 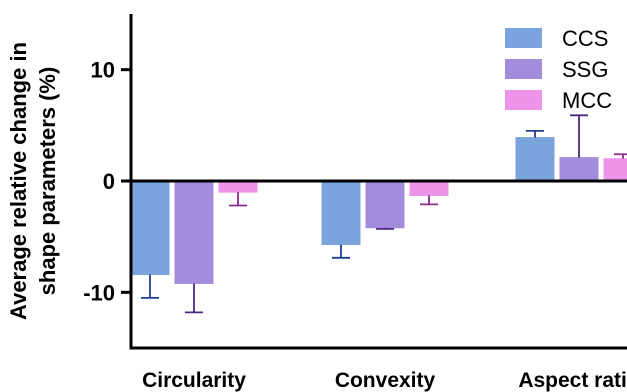 I want to click on bar-mcc-aspect-ratio, so click(x=615, y=170).